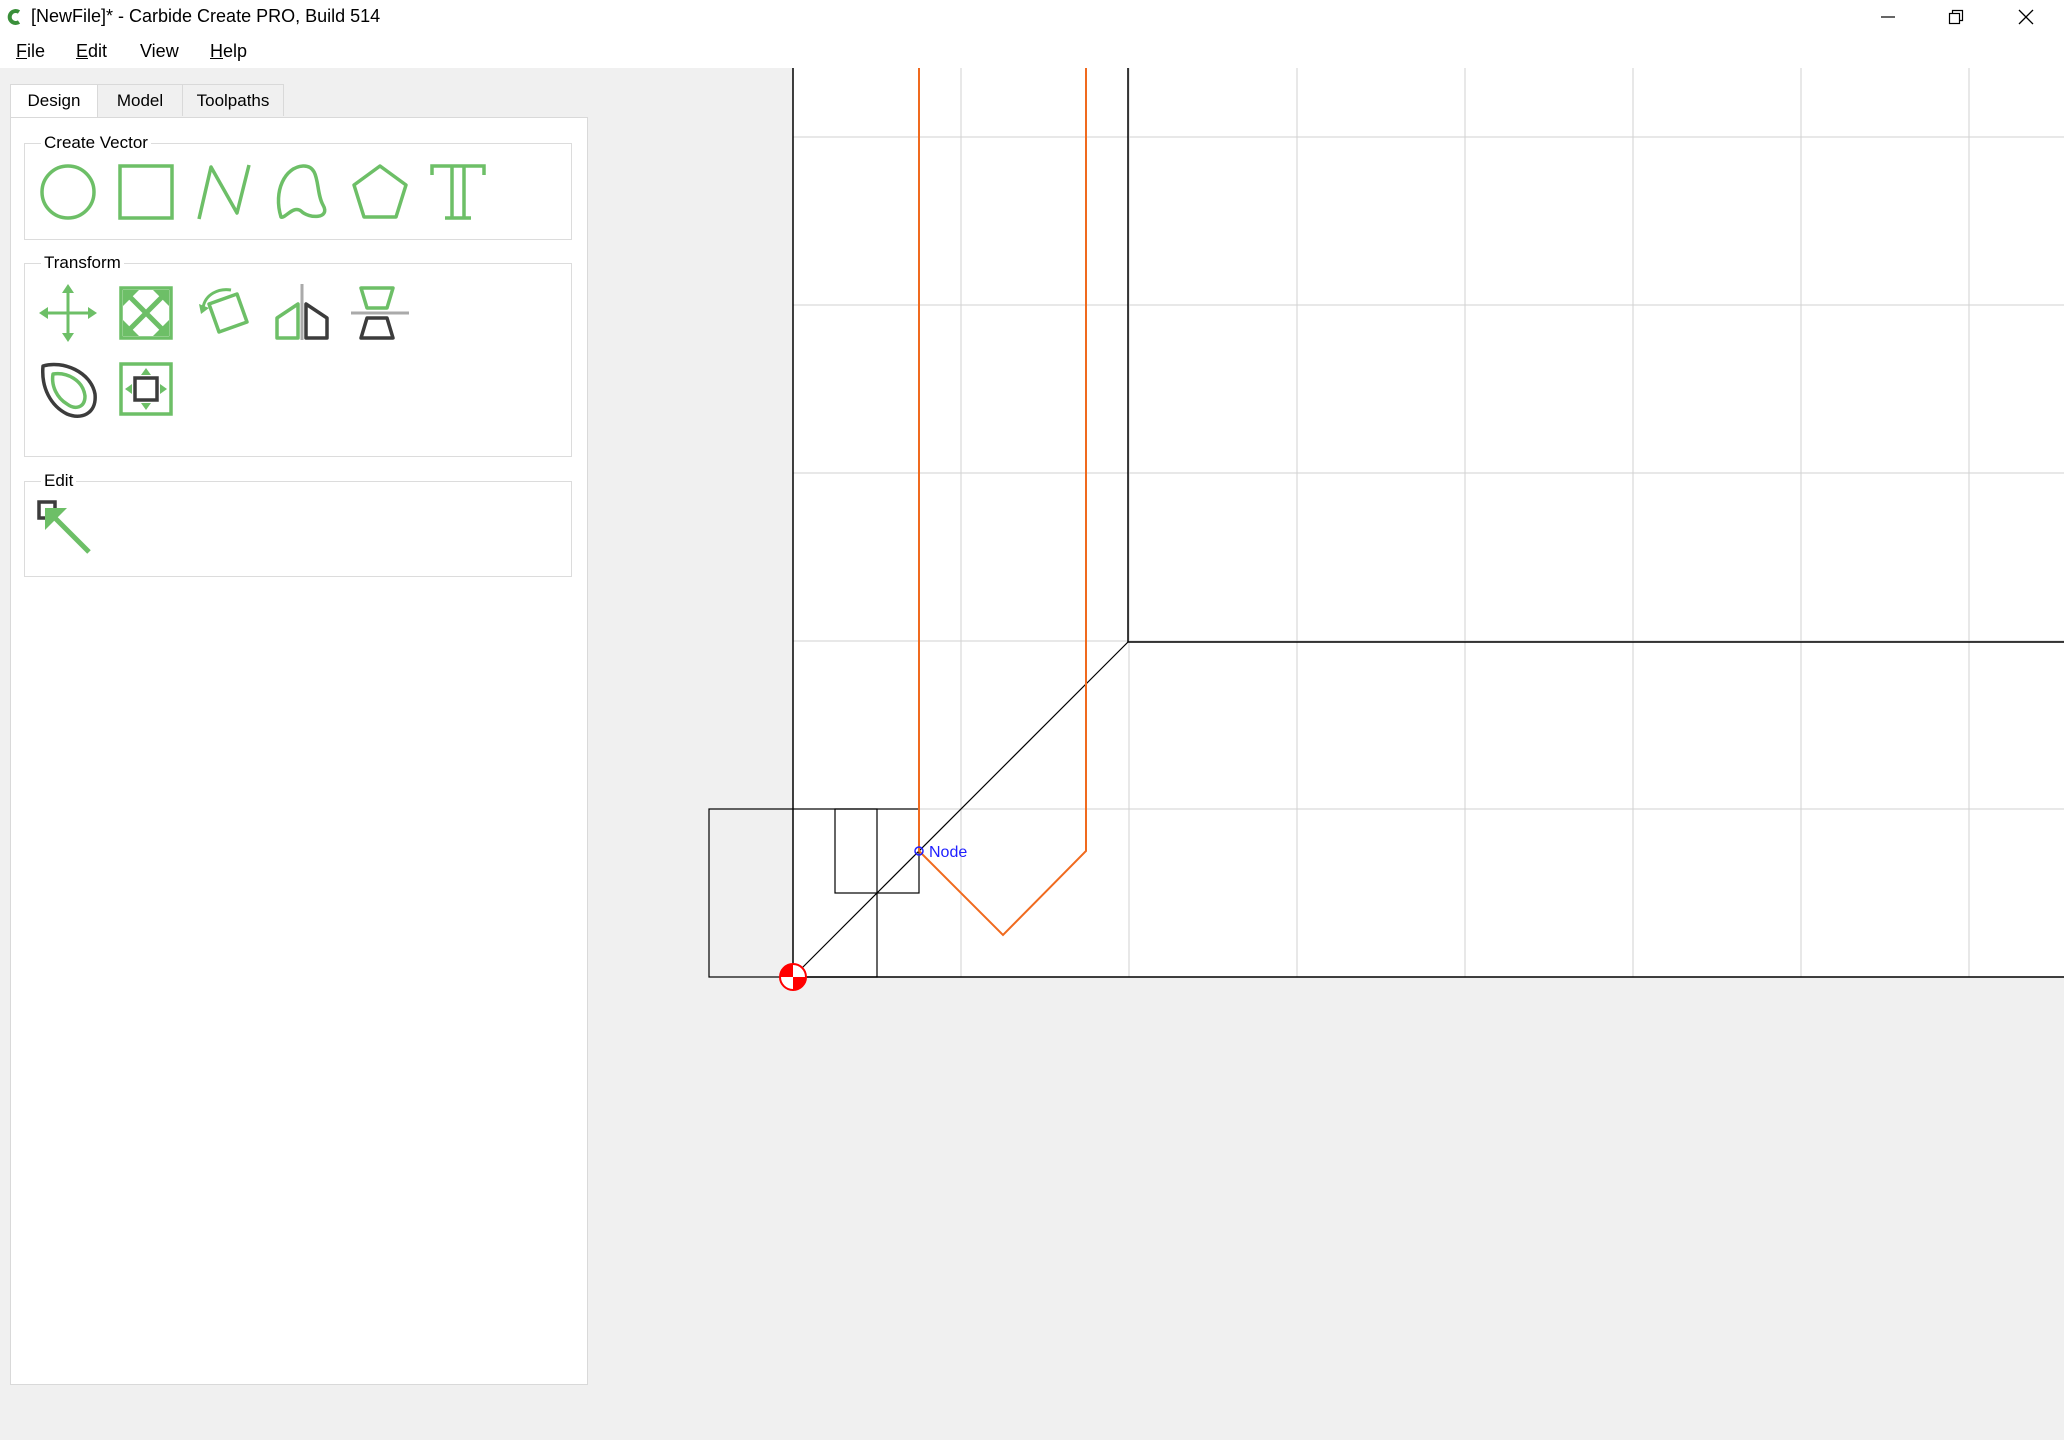 This screenshot has height=1440, width=2064. Describe the element at coordinates (1032, 51) in the screenshot. I see `menu-bar: File Edit View Help` at that location.